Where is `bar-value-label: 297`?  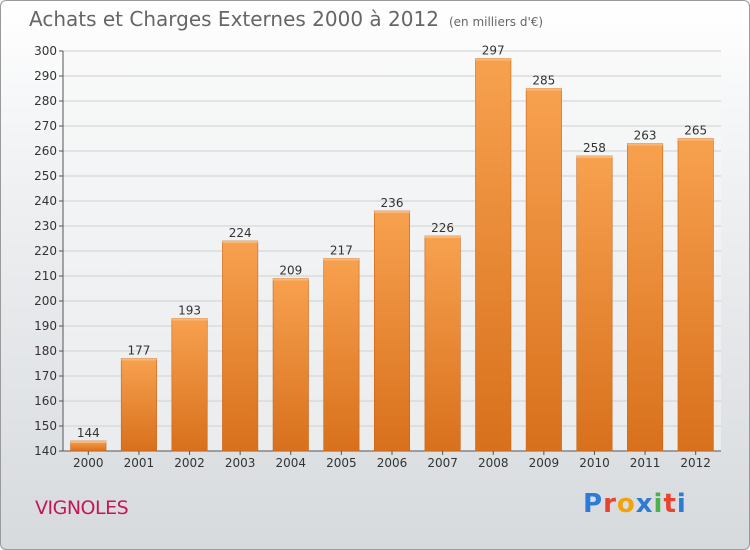
bar-value-label: 297 is located at coordinates (493, 51).